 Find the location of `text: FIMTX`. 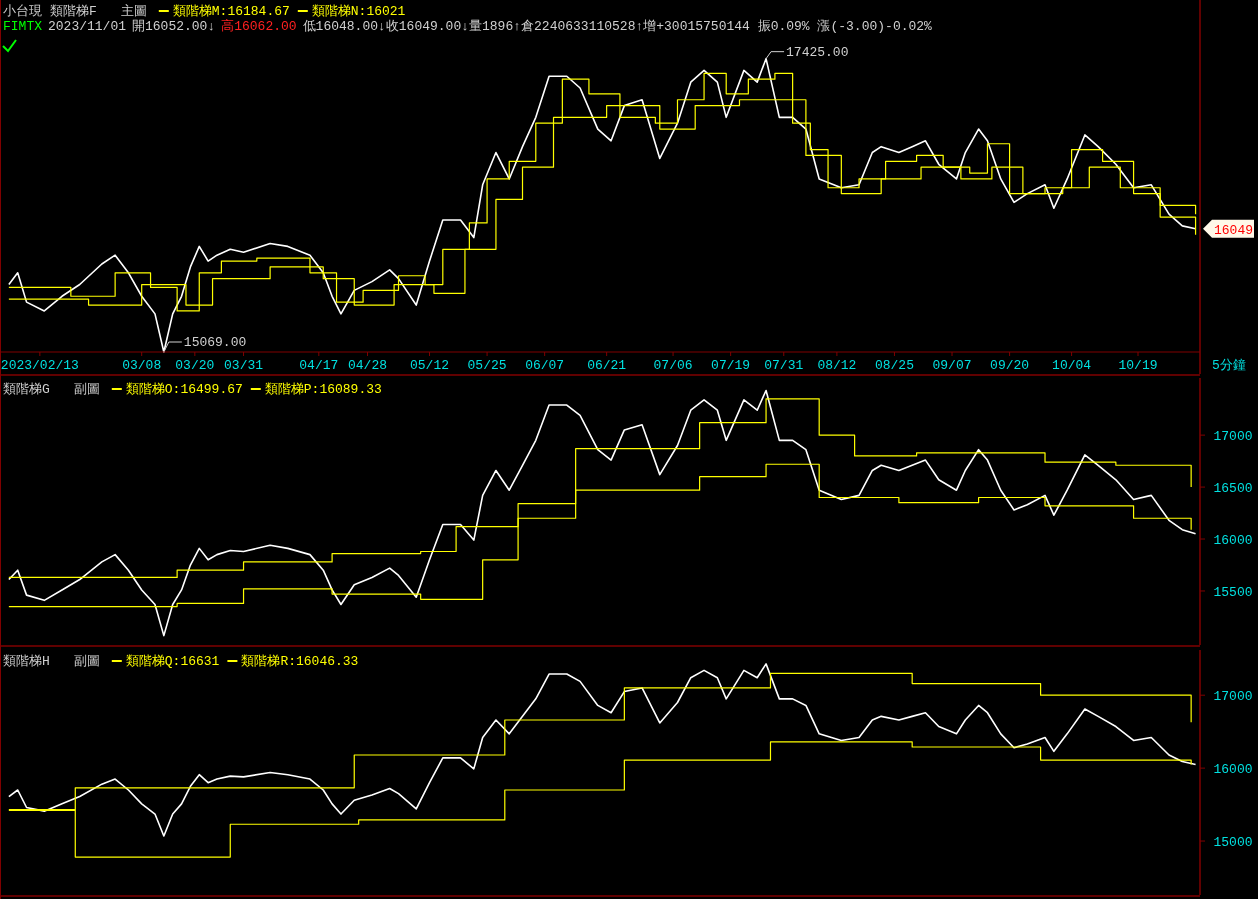

text: FIMTX is located at coordinates (23, 26).